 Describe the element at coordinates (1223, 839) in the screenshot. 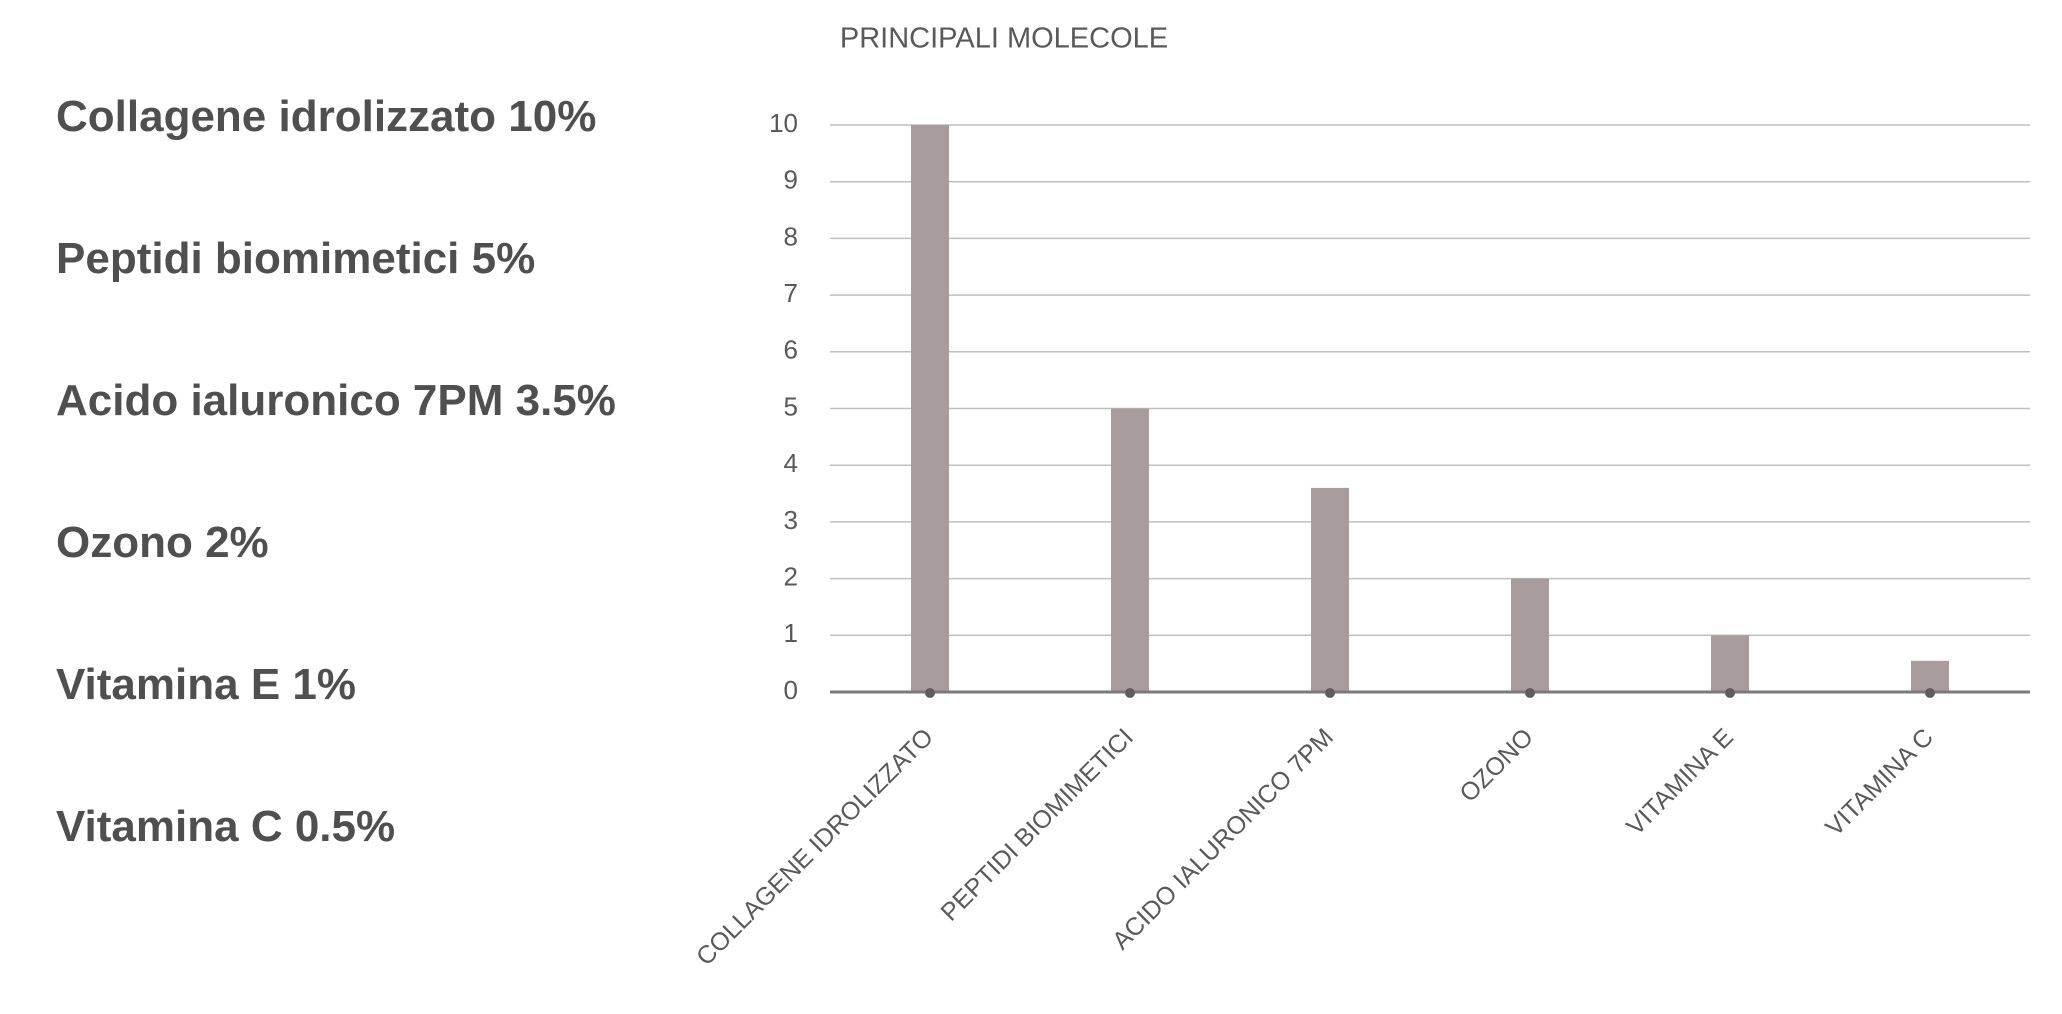

I see `x-tick-label: ACIDO IALURONICO 7PM` at that location.